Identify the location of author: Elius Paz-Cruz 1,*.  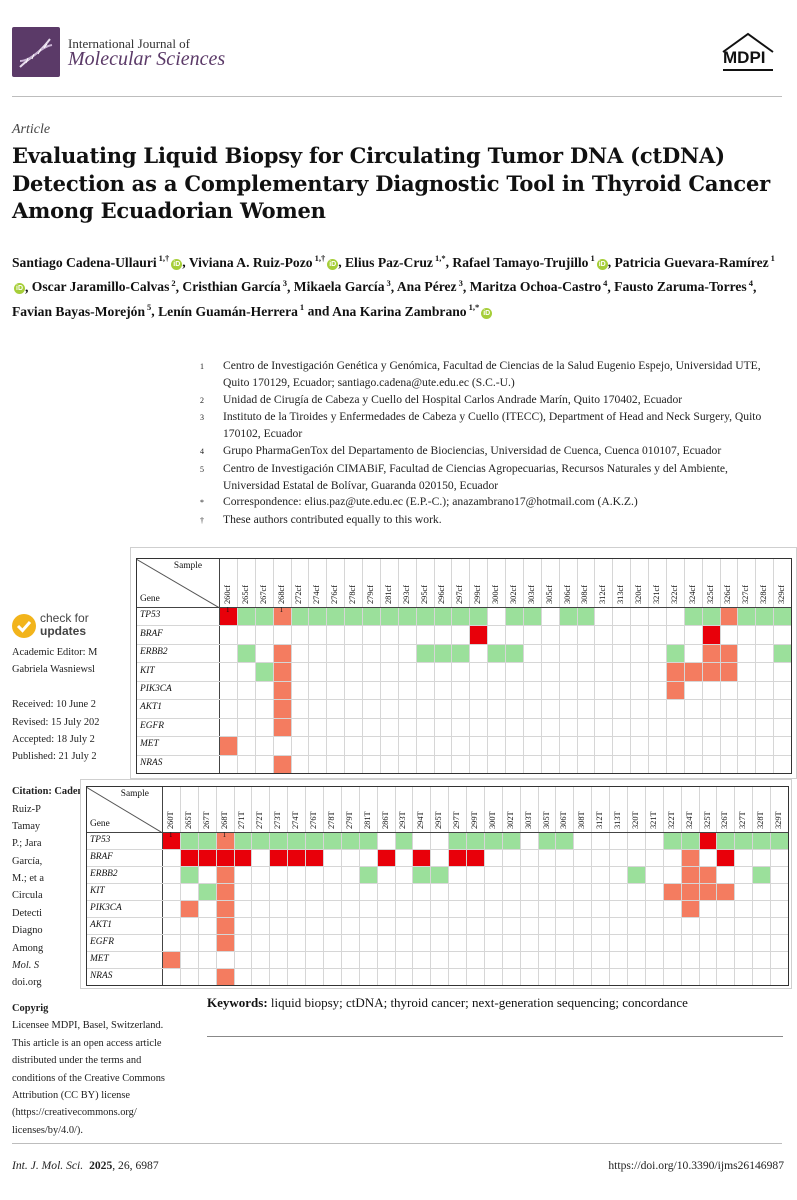
(395, 261).